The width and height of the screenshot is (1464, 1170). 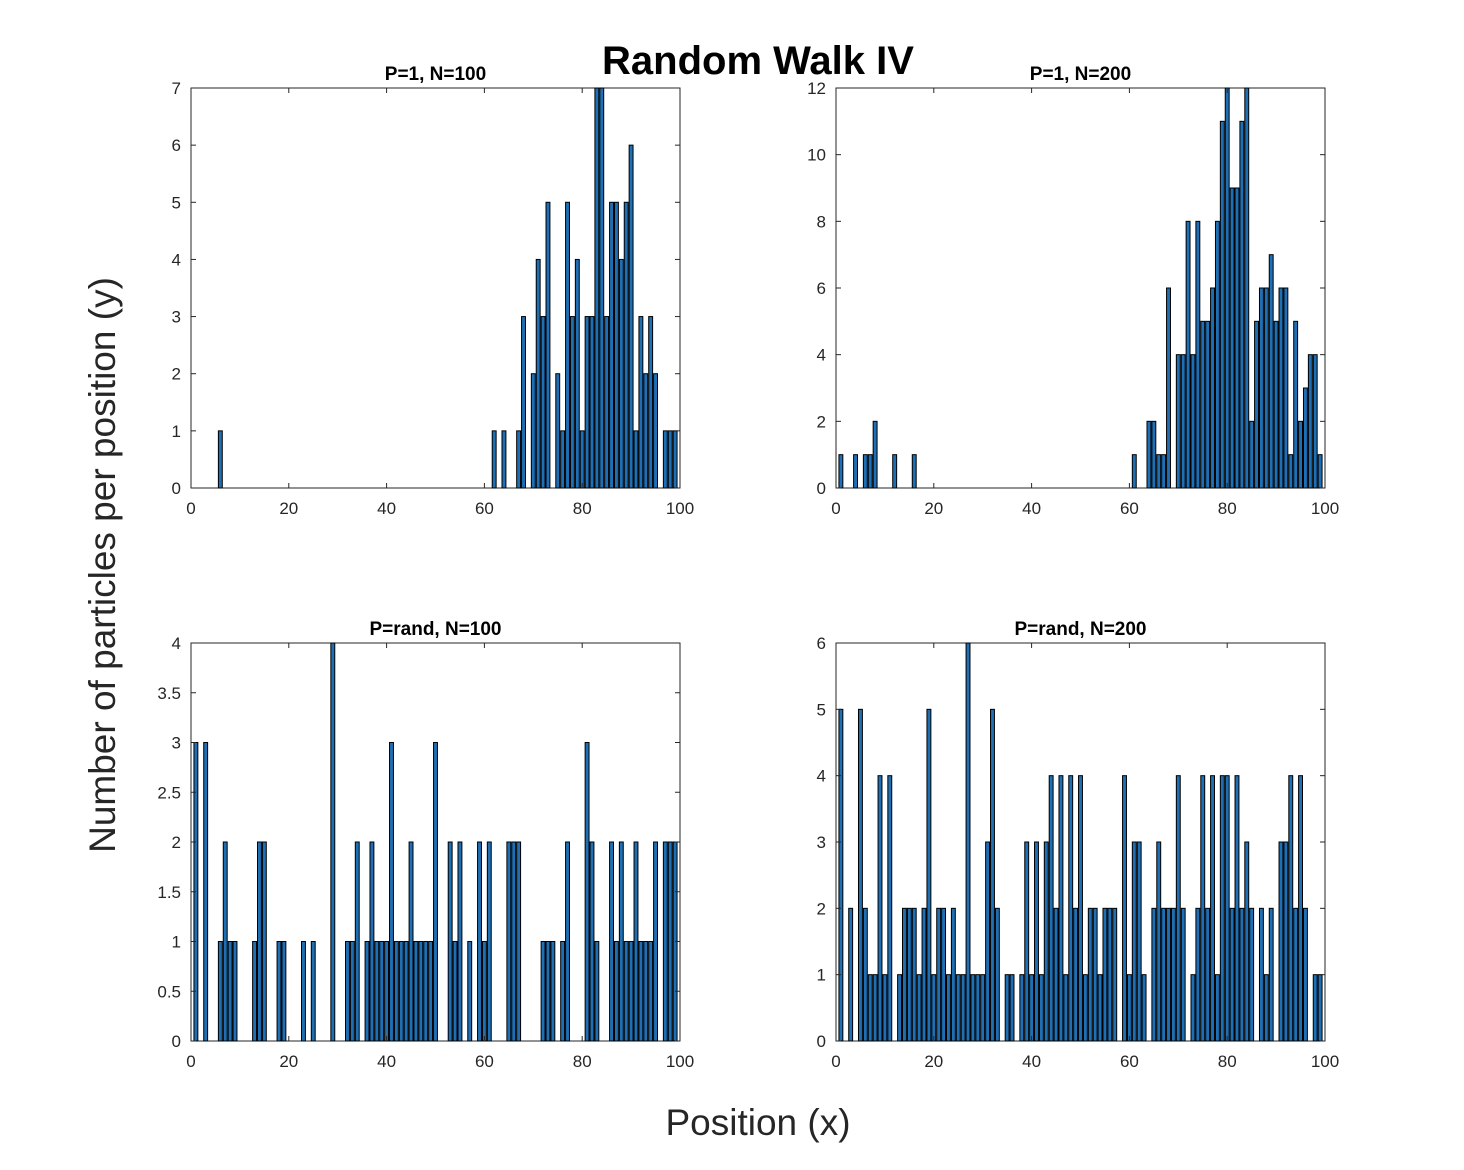 I want to click on y-tick-label: 1.5, so click(x=169, y=892).